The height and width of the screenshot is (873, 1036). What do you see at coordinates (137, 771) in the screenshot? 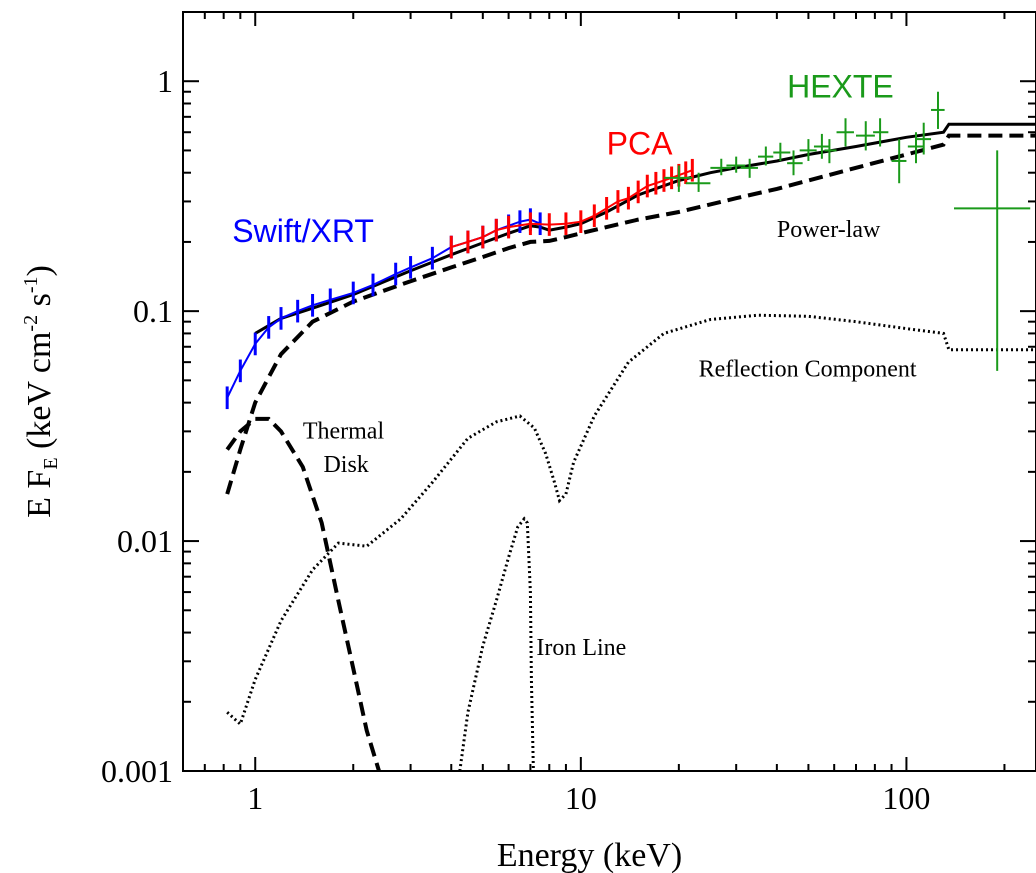
I see `y-tick-label: 0.001` at bounding box center [137, 771].